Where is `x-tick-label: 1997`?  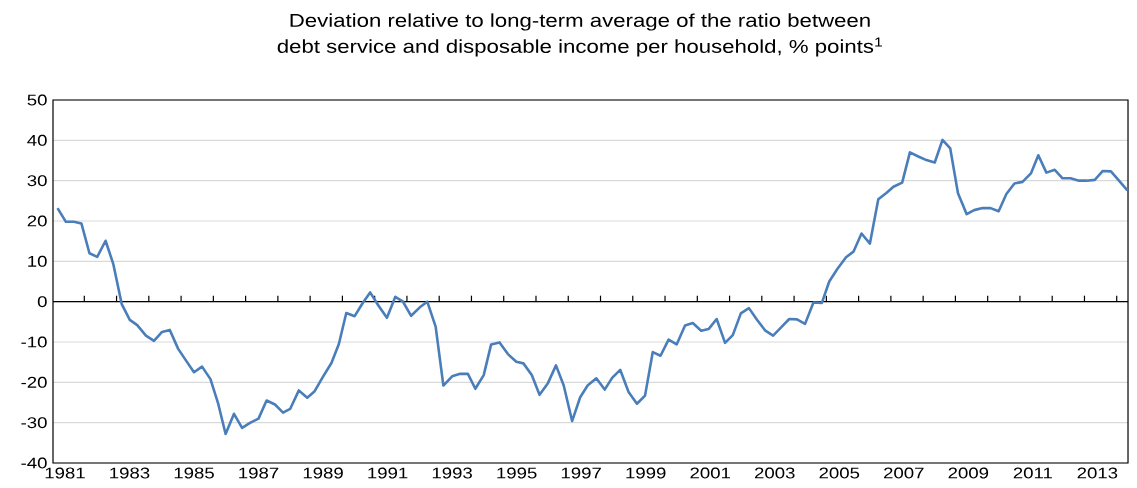
x-tick-label: 1997 is located at coordinates (581, 473).